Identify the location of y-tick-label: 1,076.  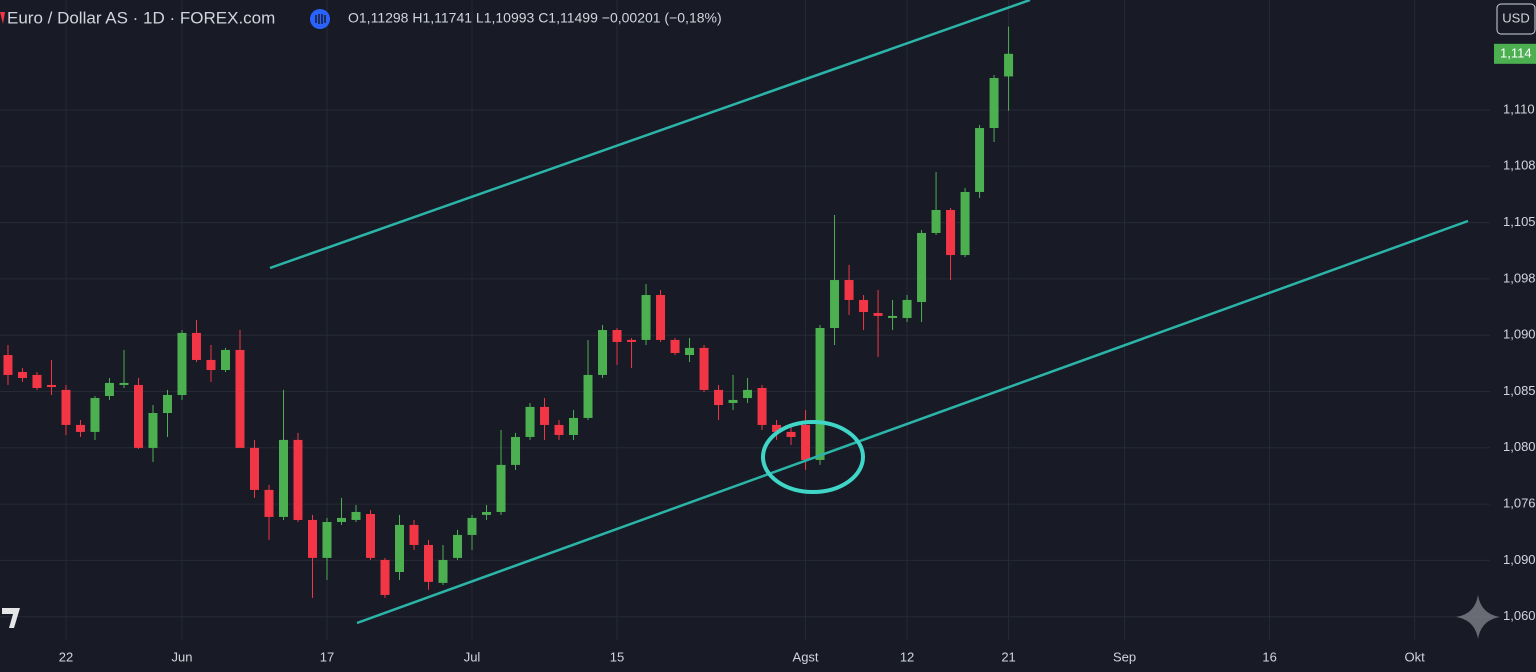
(1519, 503).